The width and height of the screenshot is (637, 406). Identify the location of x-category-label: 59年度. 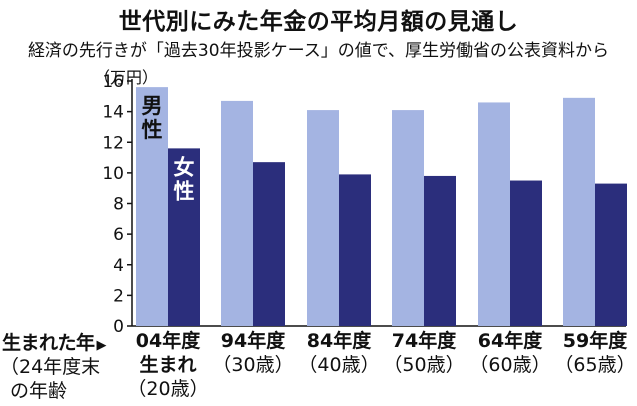
(595, 340).